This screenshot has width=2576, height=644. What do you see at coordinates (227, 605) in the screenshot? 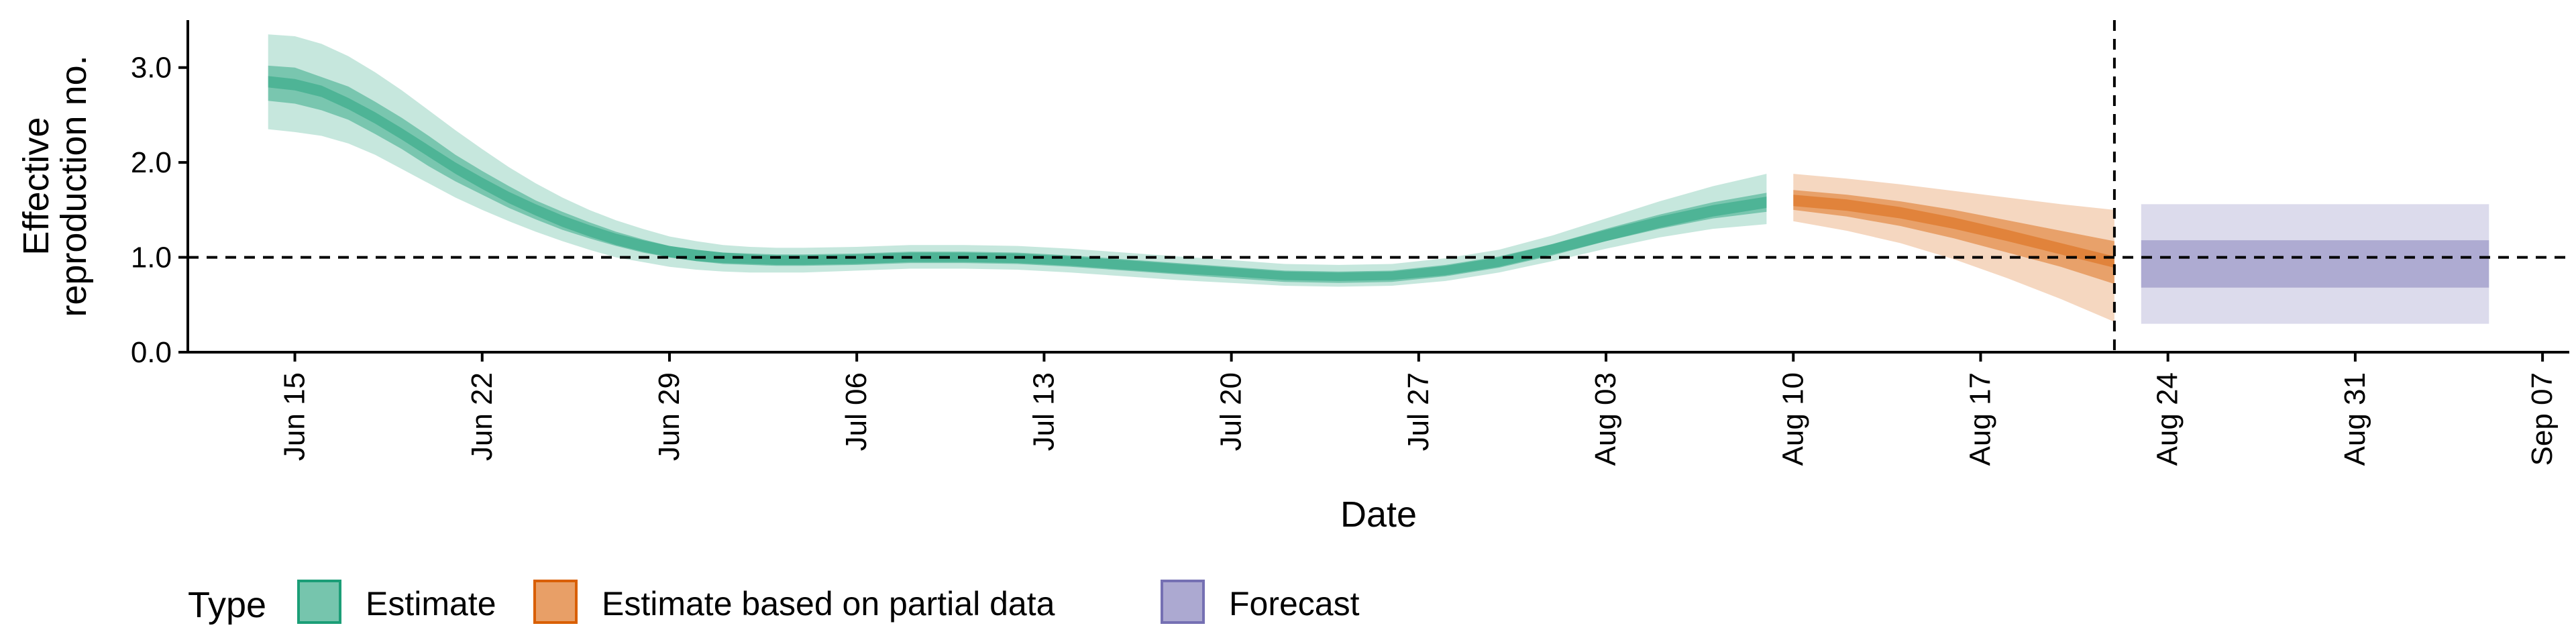
I see `legend-title: Type` at bounding box center [227, 605].